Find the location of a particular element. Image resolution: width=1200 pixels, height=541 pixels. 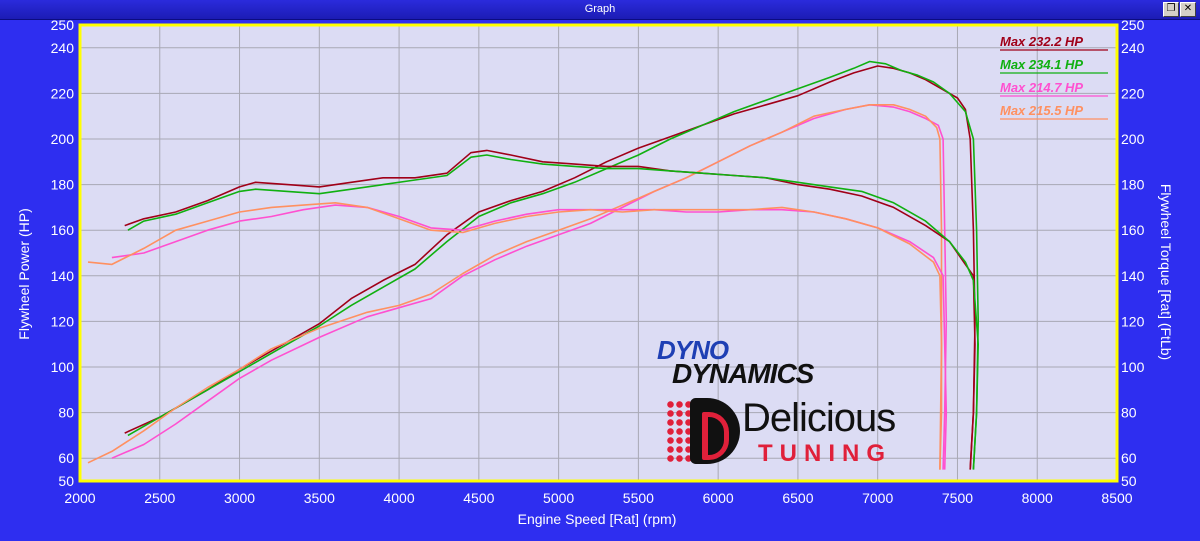

x-tick-label: 5000 is located at coordinates (558, 498).